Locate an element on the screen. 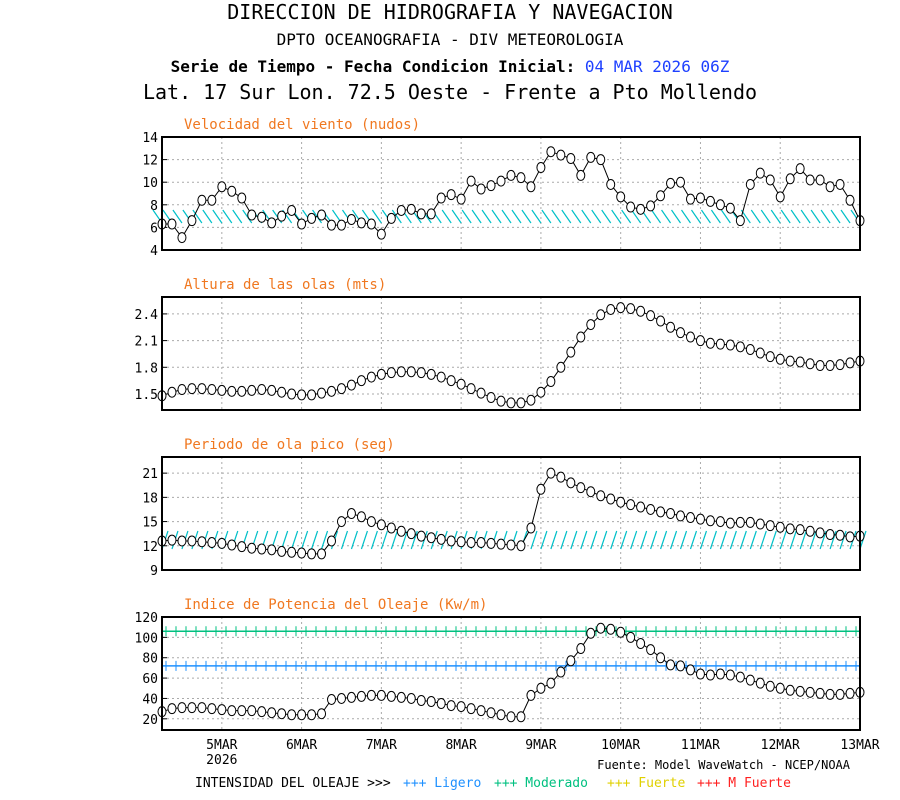  y-tick-label: 1.5 is located at coordinates (146, 395).